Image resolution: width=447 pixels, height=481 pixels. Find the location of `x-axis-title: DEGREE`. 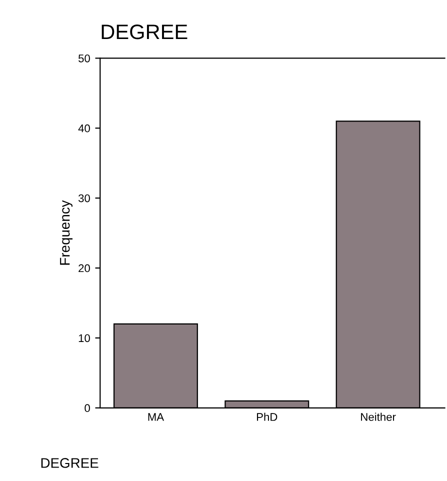

x-axis-title: DEGREE is located at coordinates (69, 463).